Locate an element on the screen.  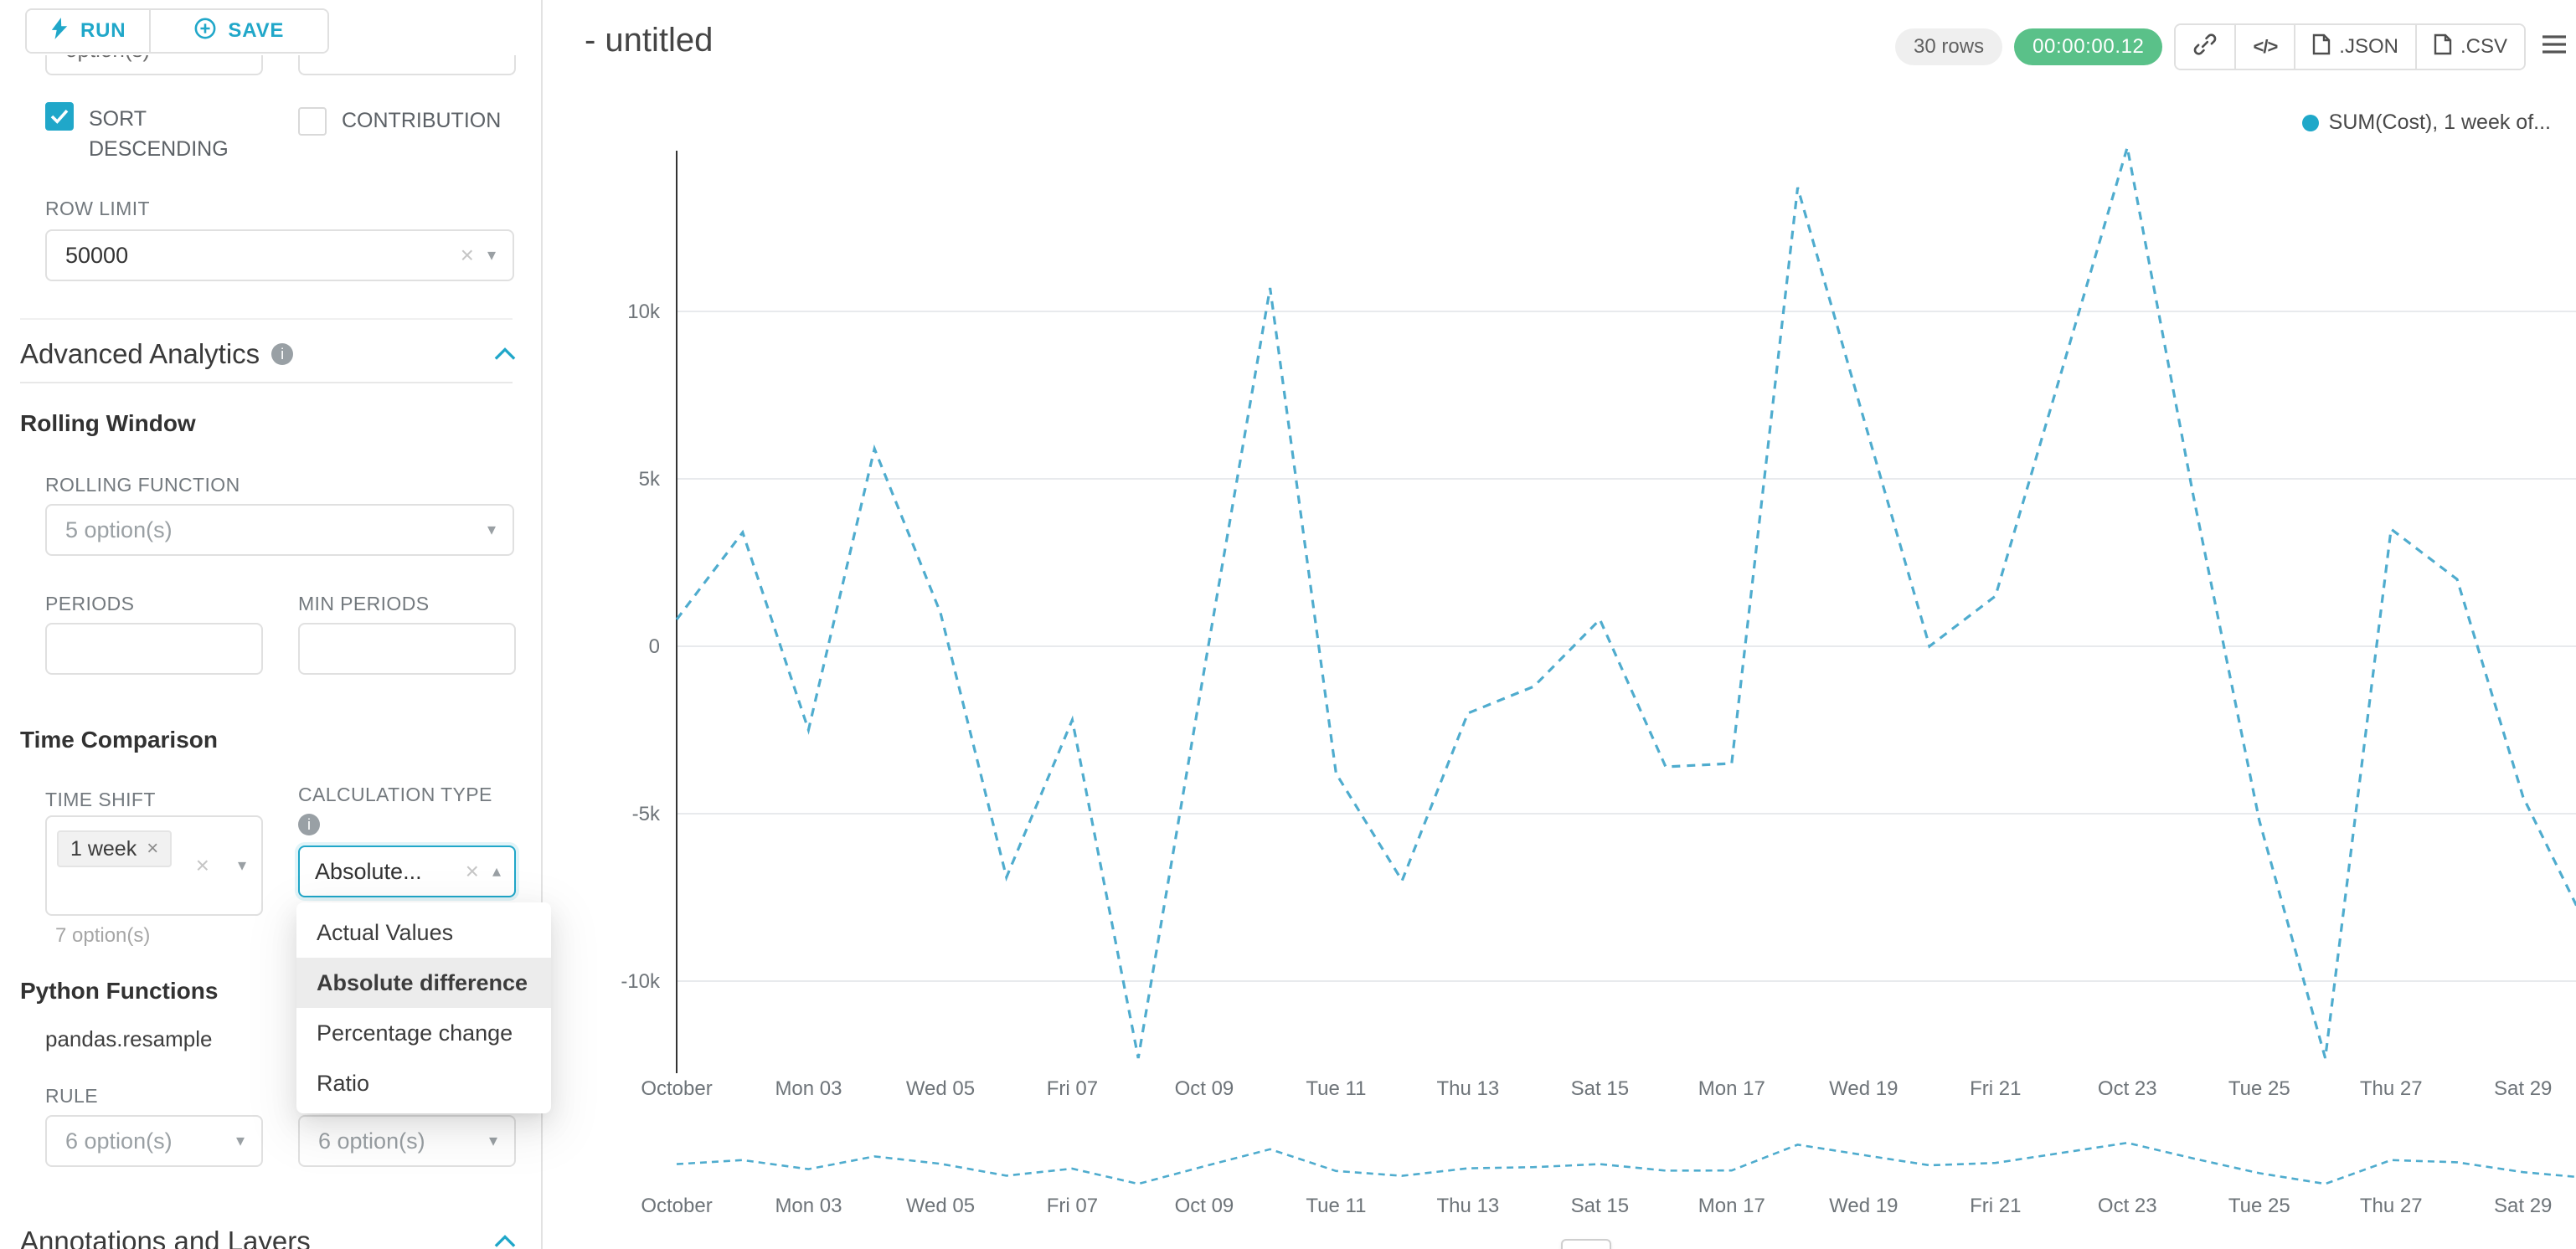
svg-text: 0 is located at coordinates (654, 646).